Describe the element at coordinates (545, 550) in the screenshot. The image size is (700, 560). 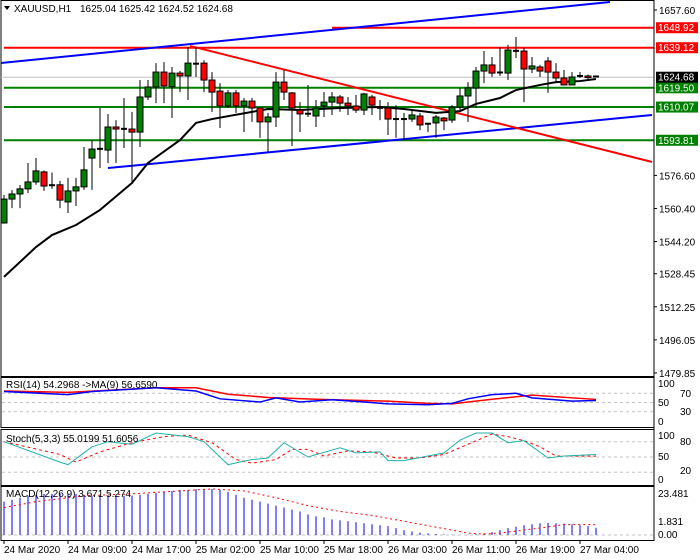
I see `time-axis-label: 26 Mar 19:00` at that location.